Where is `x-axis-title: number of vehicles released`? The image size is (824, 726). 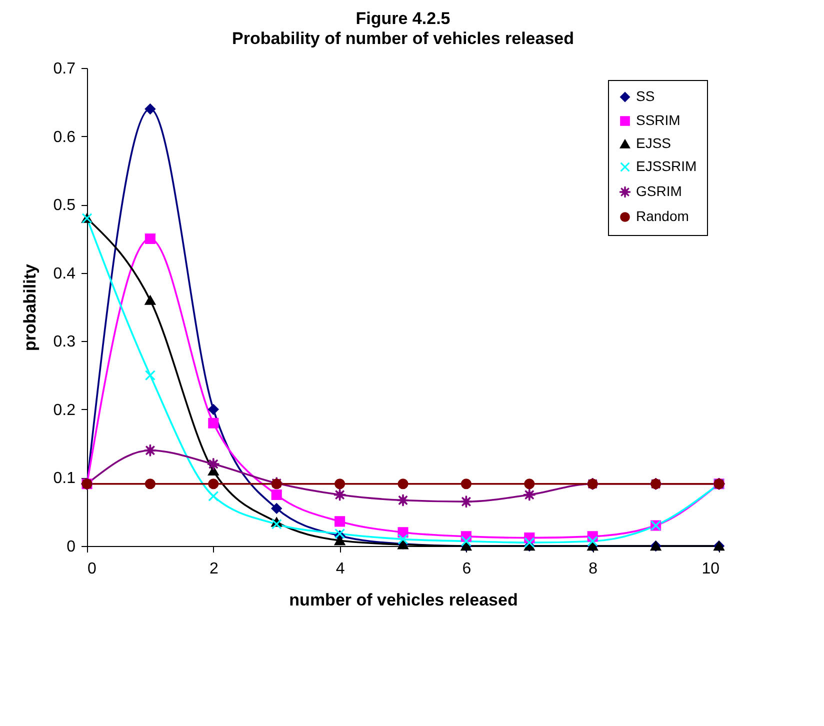 x-axis-title: number of vehicles released is located at coordinates (403, 600).